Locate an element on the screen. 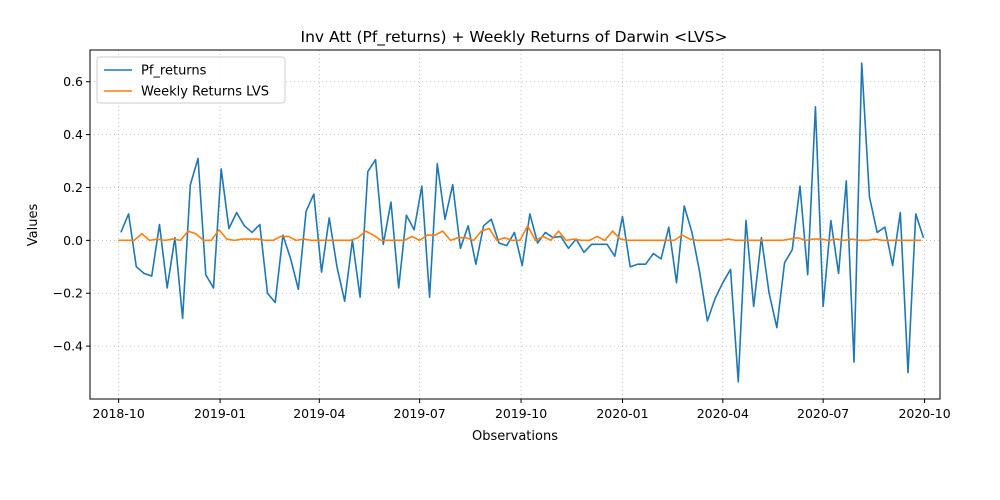  legend: Pf_returns Weekly Returns LVS is located at coordinates (191, 80).